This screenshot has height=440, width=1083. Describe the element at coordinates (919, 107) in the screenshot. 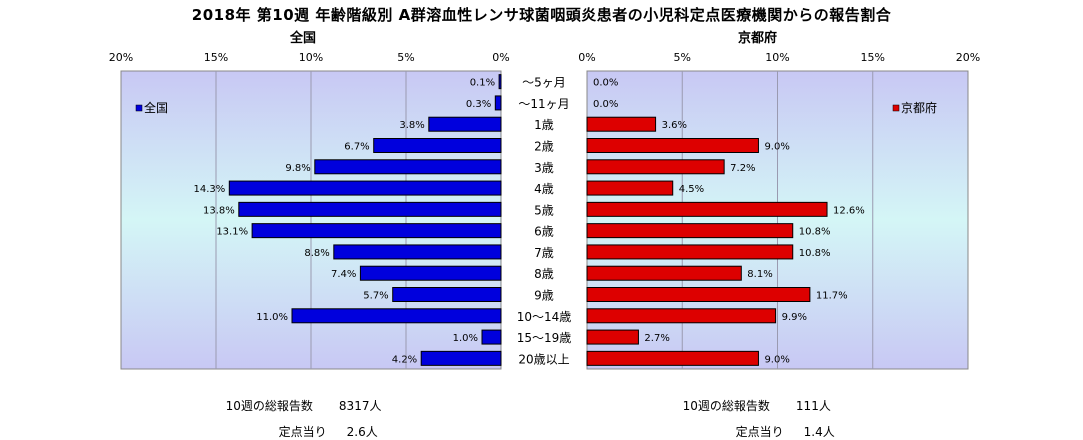

I see `legend-label-right: 京都府` at that location.